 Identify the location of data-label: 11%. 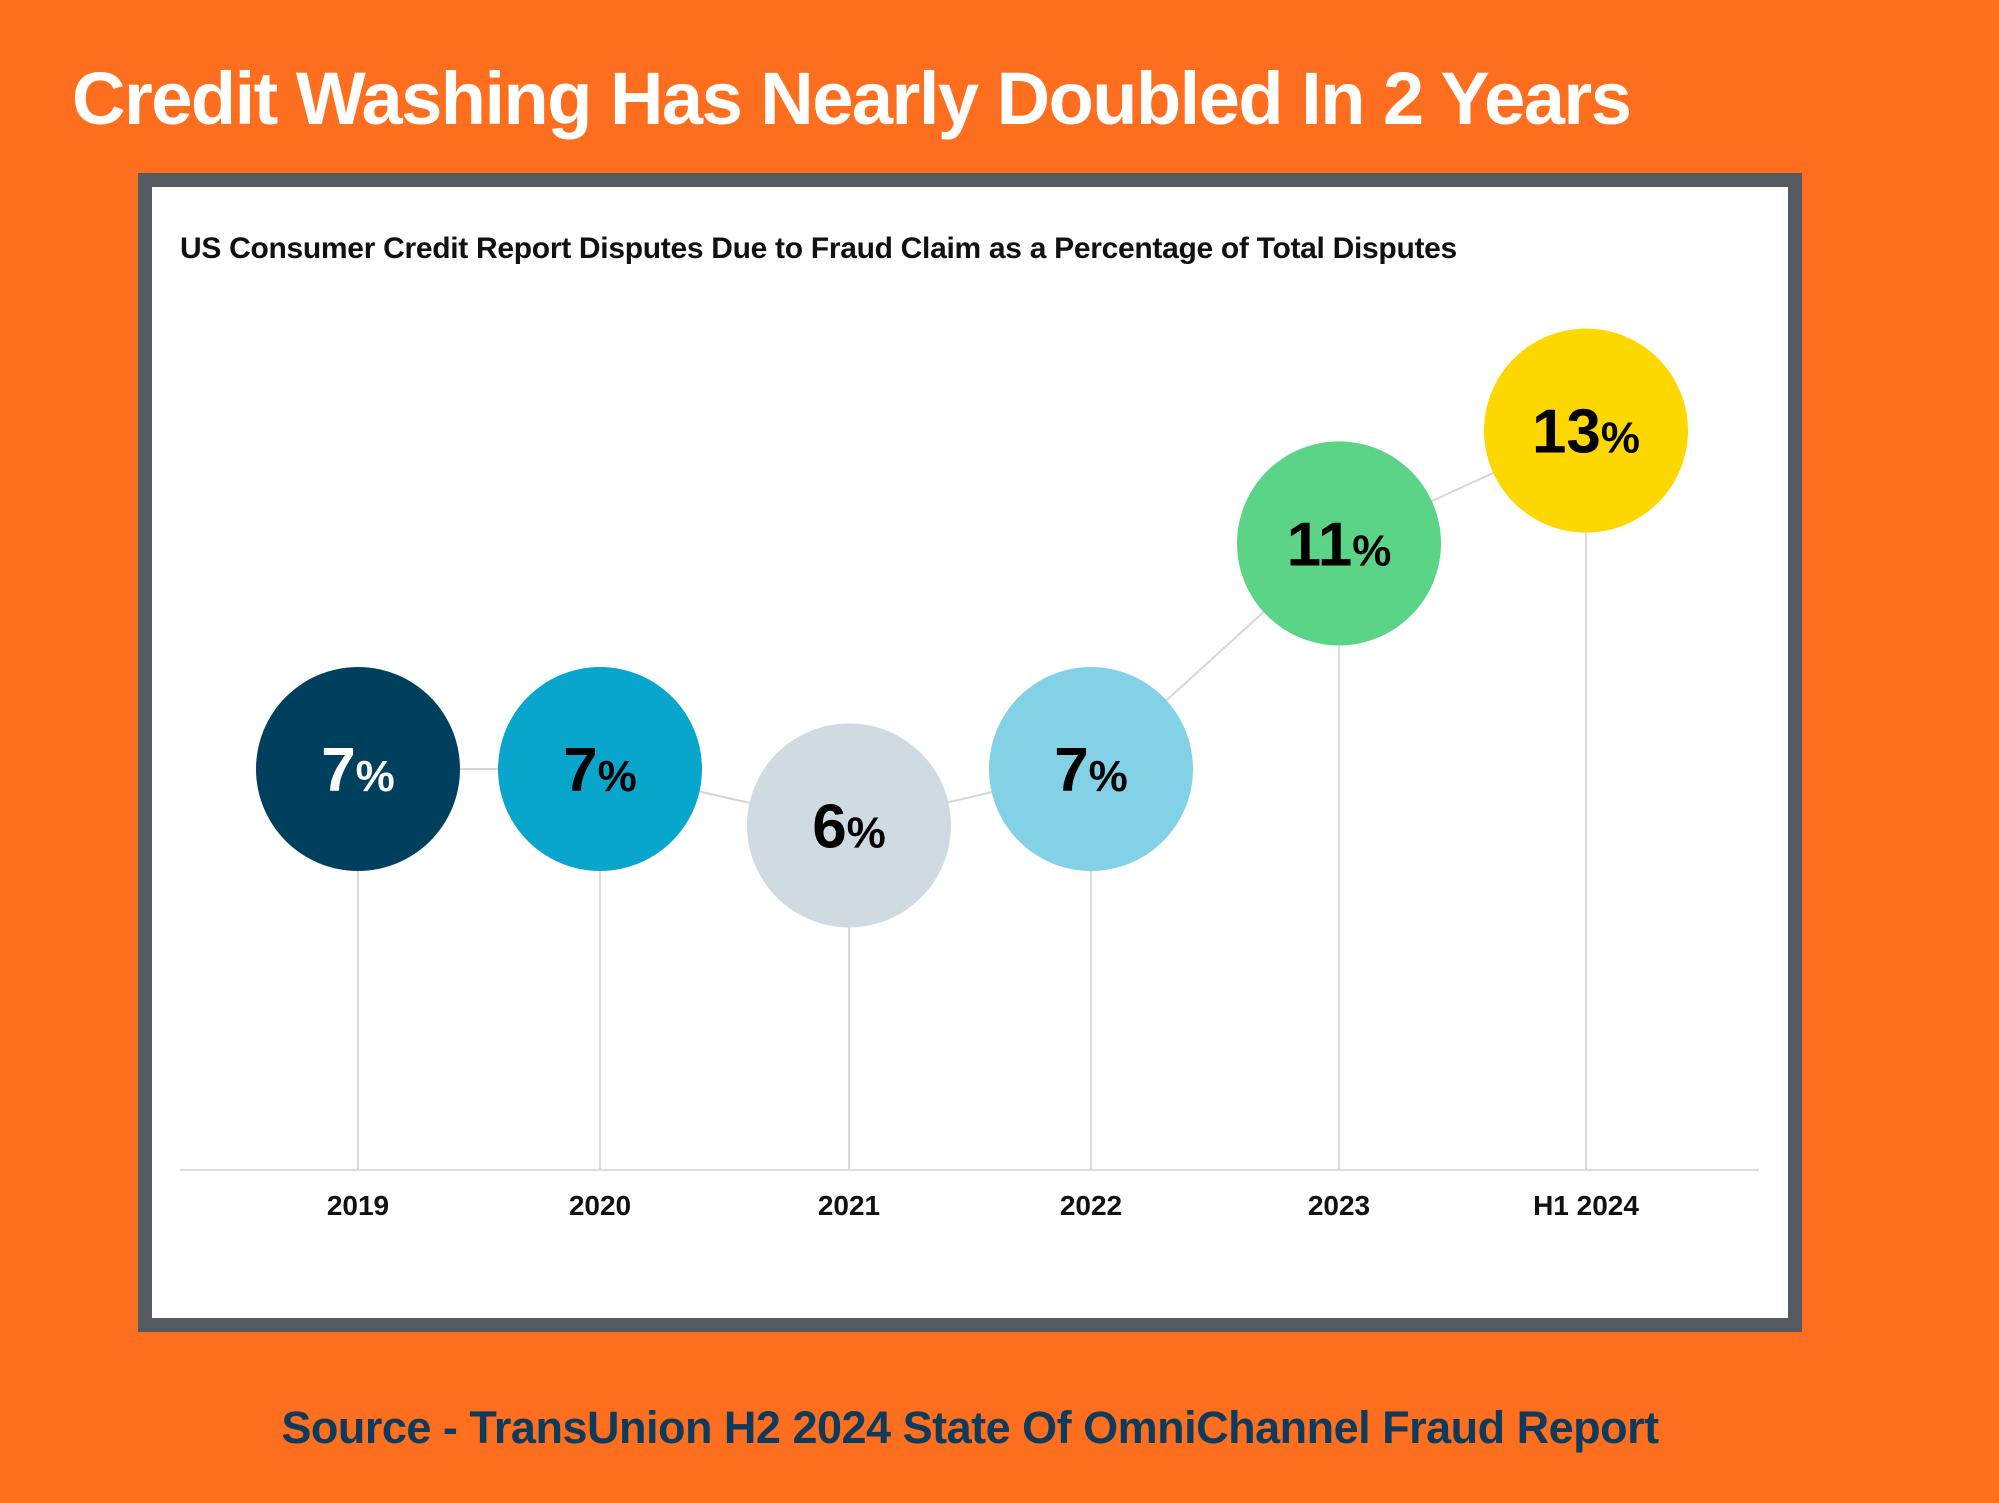
(1339, 544).